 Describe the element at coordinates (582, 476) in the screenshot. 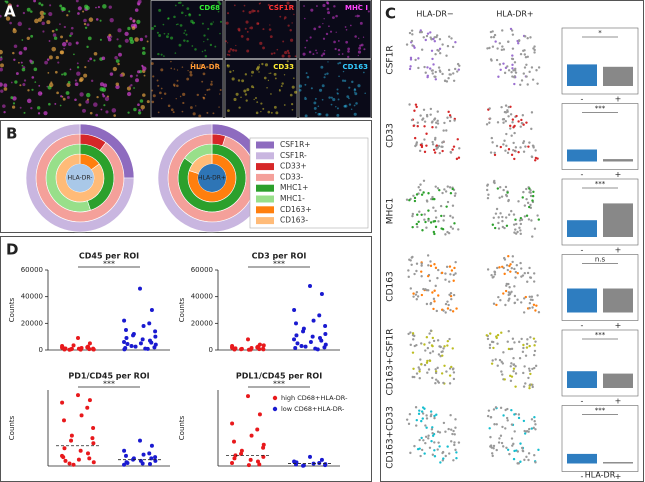

I see `x-tick-label: -` at that location.